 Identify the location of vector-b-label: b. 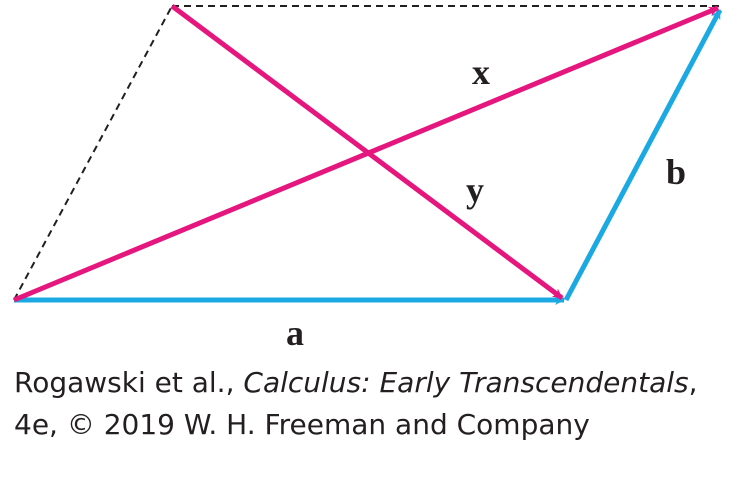
(676, 172).